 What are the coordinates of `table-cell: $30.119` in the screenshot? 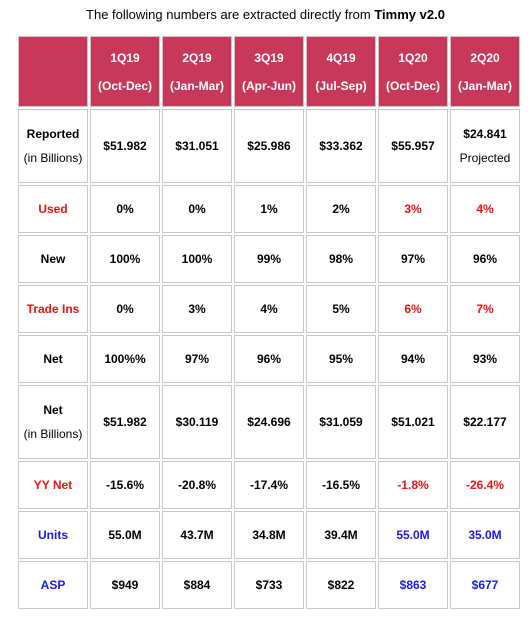 It's located at (197, 422).